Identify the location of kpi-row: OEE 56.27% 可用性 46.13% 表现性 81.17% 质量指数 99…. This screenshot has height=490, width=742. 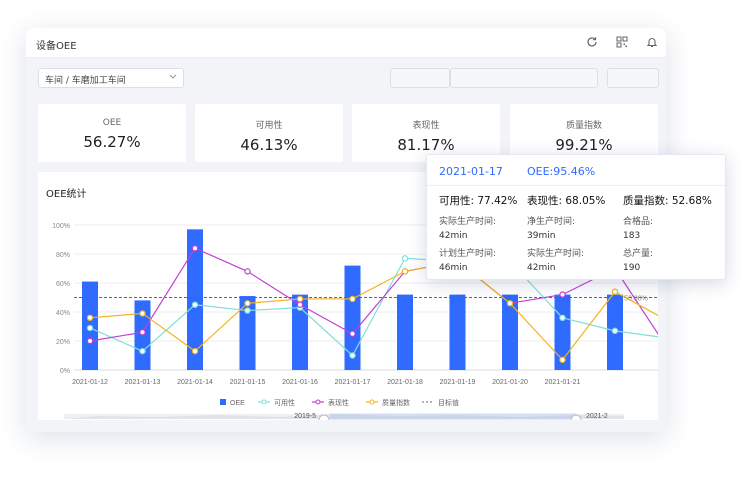
(348, 133).